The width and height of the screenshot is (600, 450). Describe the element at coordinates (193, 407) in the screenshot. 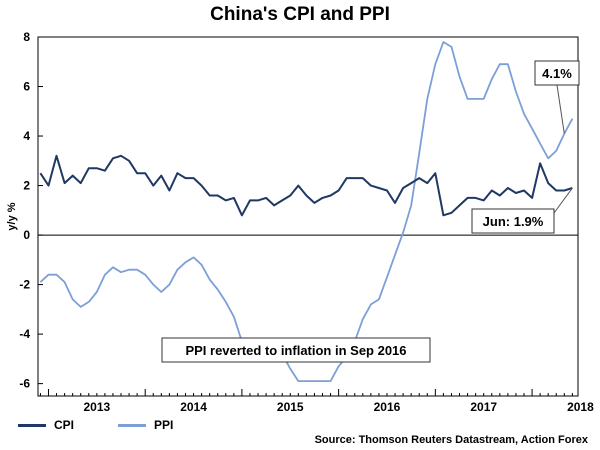

I see `x-tick-label: 2014` at that location.